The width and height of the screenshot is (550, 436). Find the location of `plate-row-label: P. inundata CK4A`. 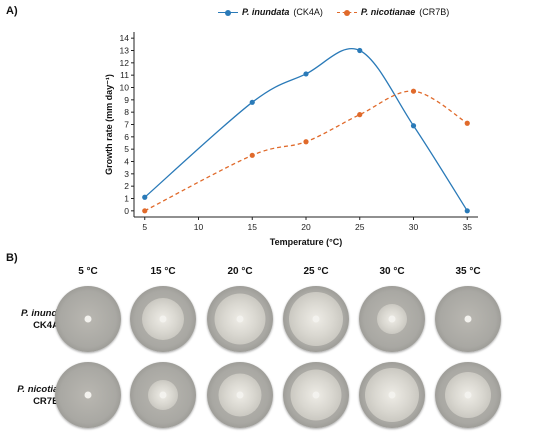

plate-row-label: P. inundata CK4A is located at coordinates (46, 320).